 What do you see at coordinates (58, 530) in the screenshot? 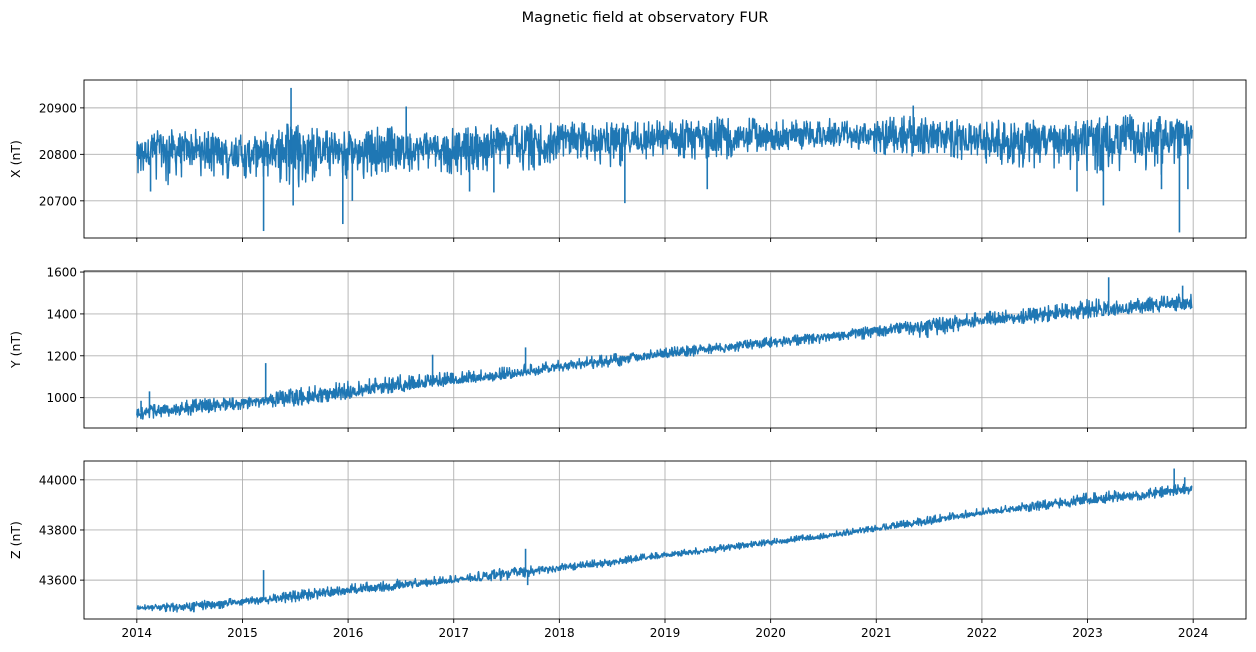
I see `y-tick-label: 43800` at bounding box center [58, 530].